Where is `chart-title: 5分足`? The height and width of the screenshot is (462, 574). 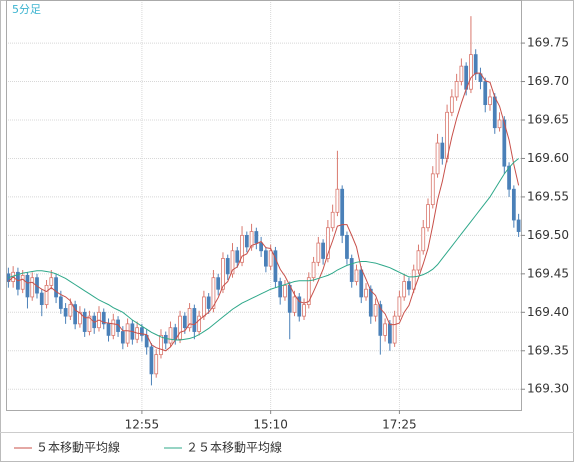 chart-title: 5分足 is located at coordinates (26, 9).